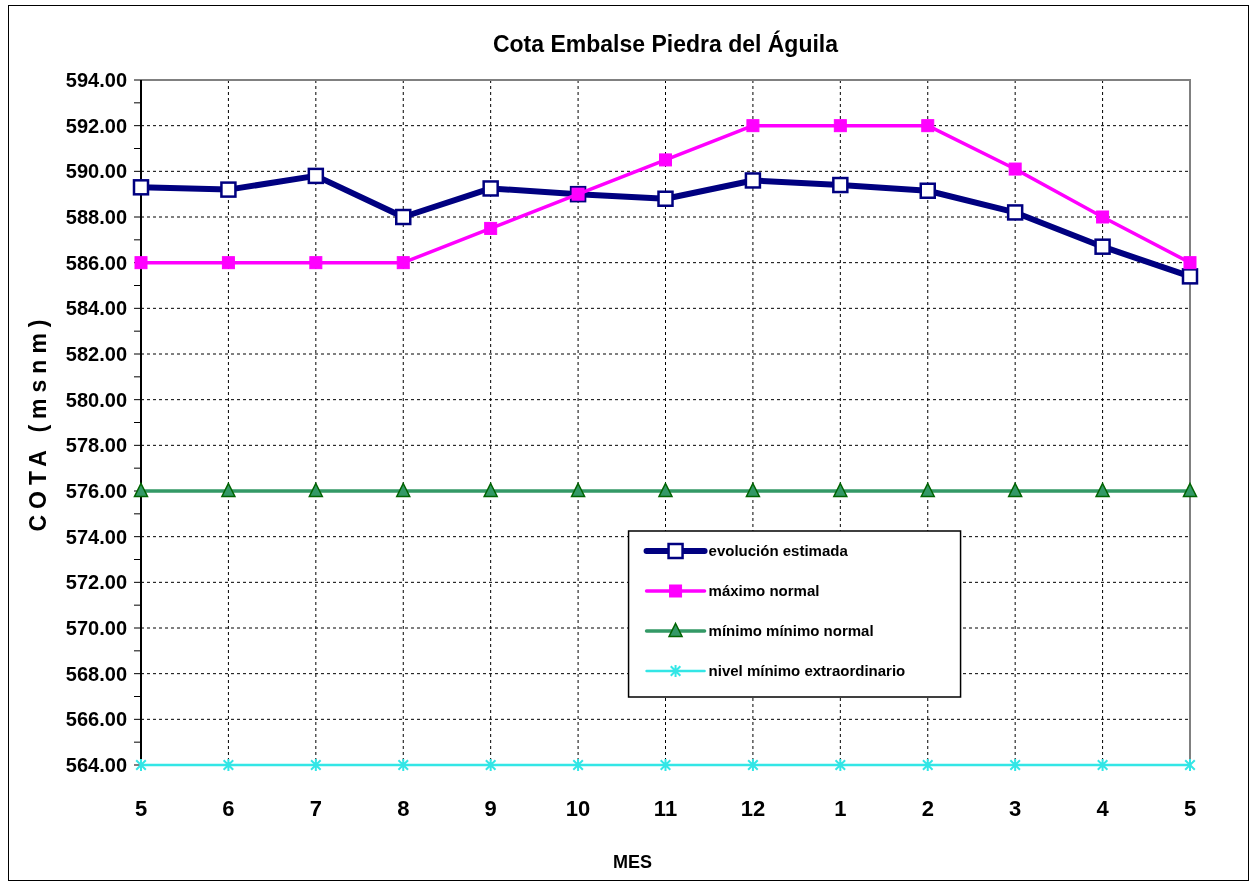 The image size is (1249, 881). I want to click on y-tick-label: 586.00, so click(96, 262).